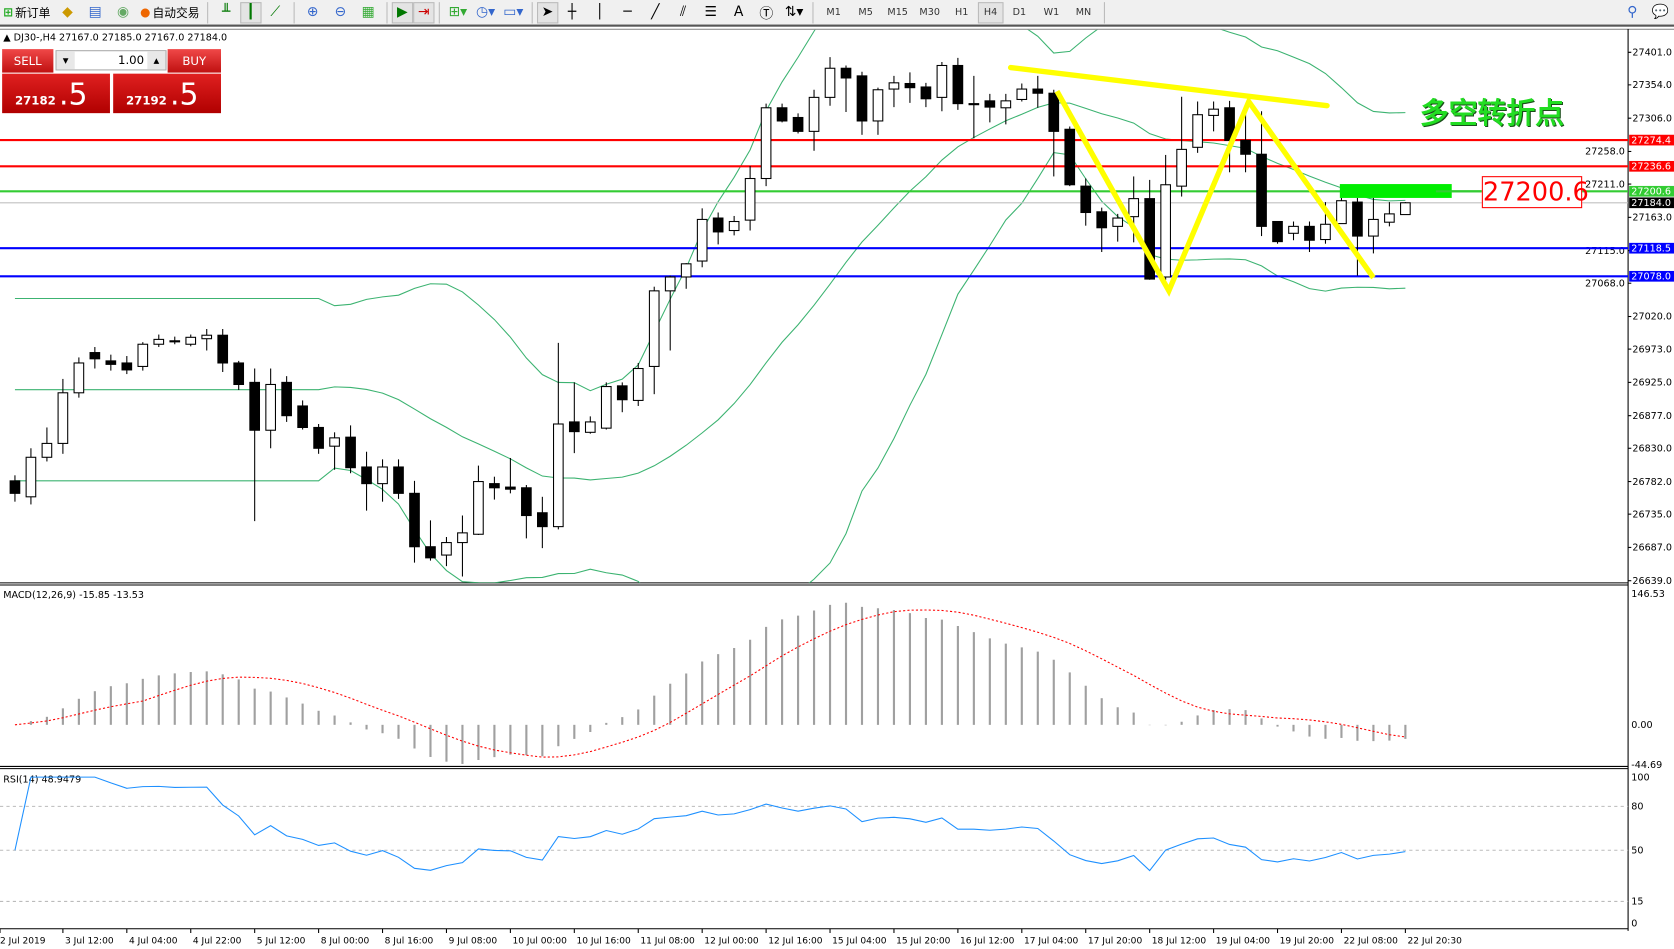  I want to click on text-icon: A, so click(738, 12).